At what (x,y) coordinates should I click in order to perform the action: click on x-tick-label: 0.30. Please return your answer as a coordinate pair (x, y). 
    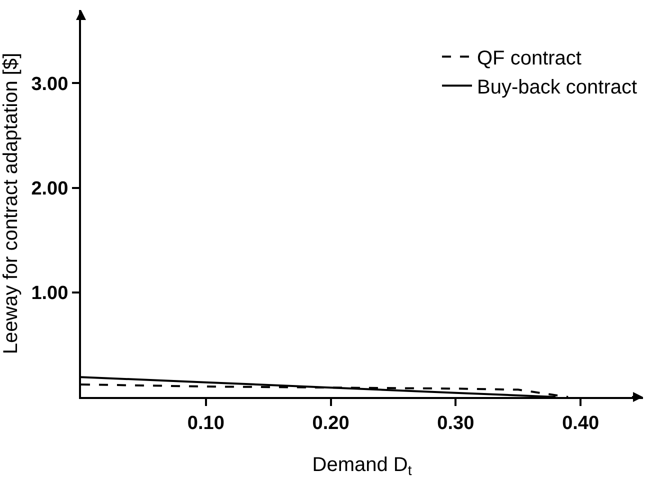
    Looking at the image, I should click on (455, 423).